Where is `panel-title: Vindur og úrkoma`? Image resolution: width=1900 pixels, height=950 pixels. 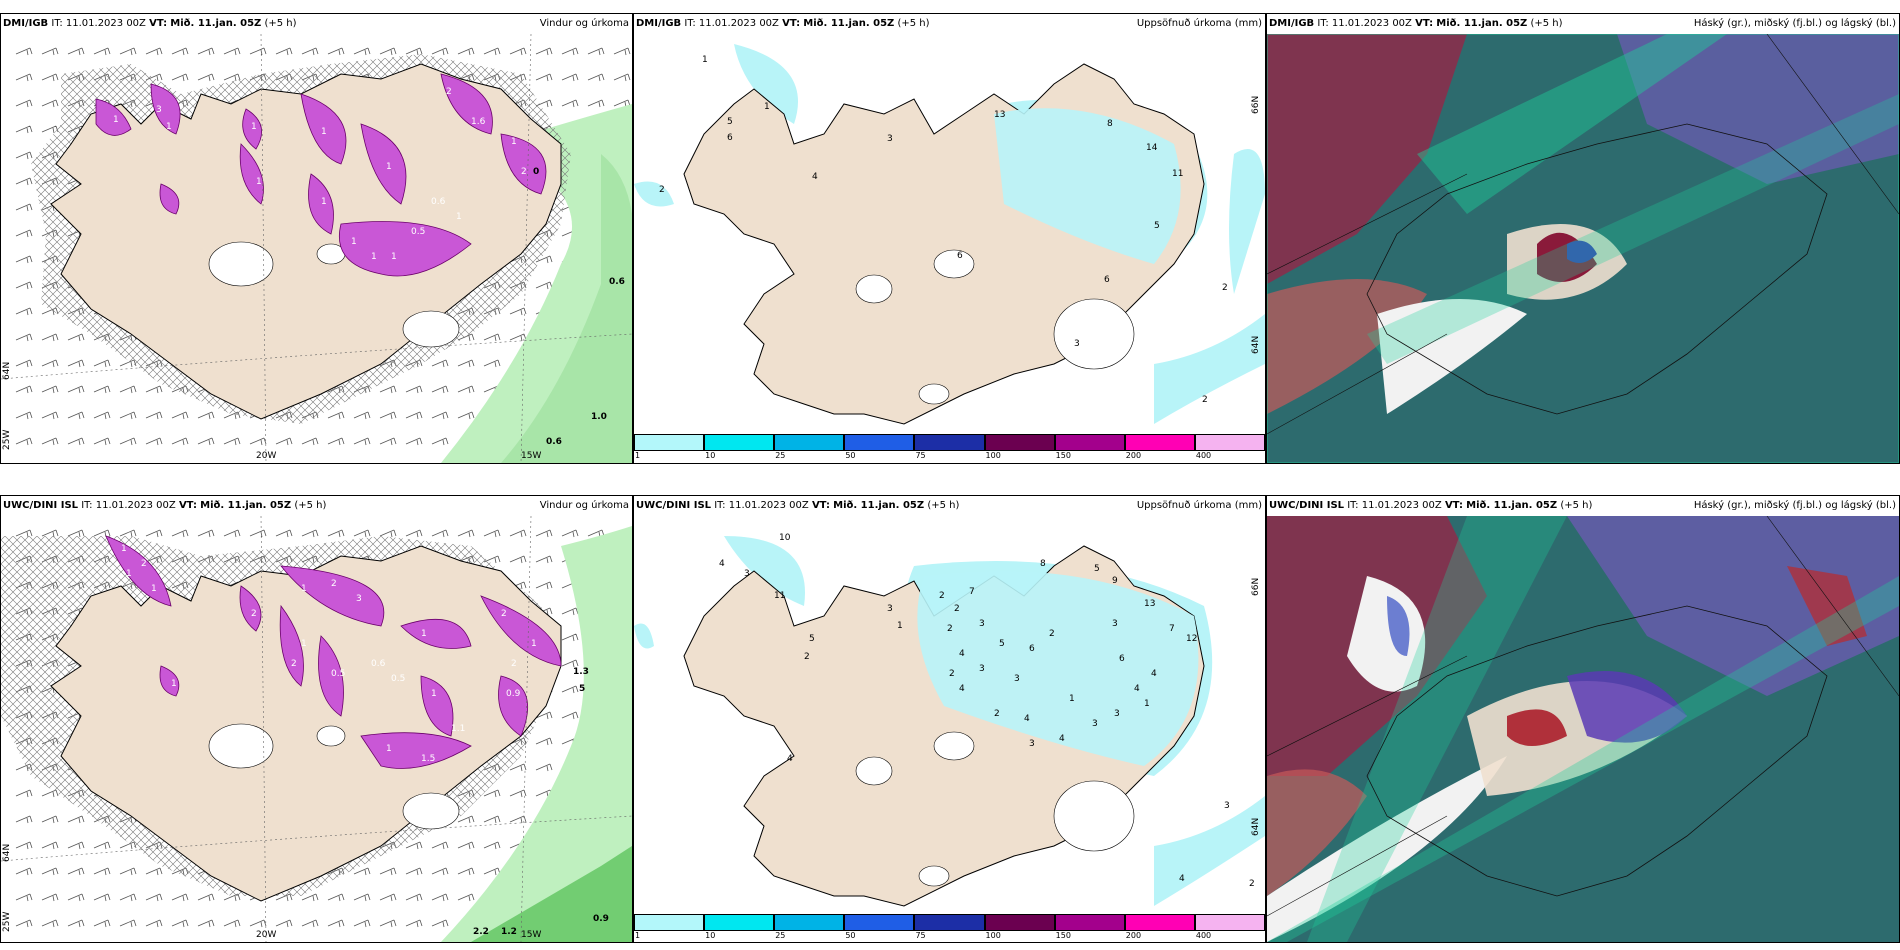 panel-title: Vindur og úrkoma is located at coordinates (584, 505).